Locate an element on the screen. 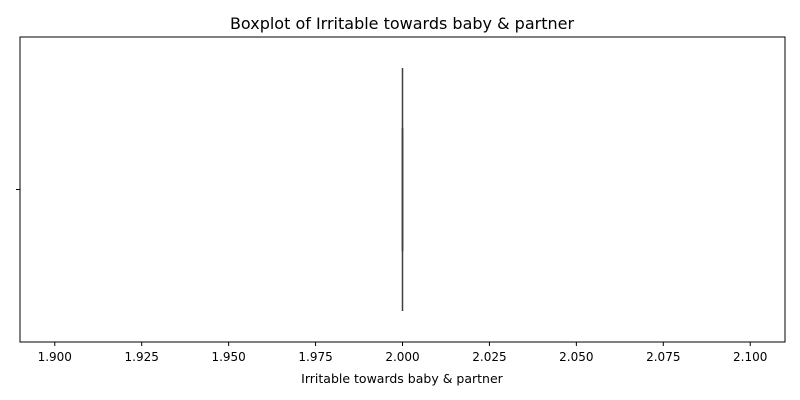 The width and height of the screenshot is (800, 400). x-tick-label: 1.975 is located at coordinates (315, 357).